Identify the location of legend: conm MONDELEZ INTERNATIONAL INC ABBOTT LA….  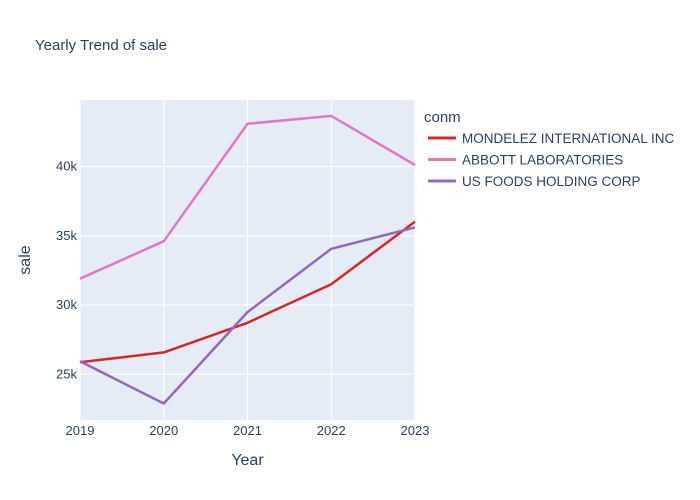
(549, 149).